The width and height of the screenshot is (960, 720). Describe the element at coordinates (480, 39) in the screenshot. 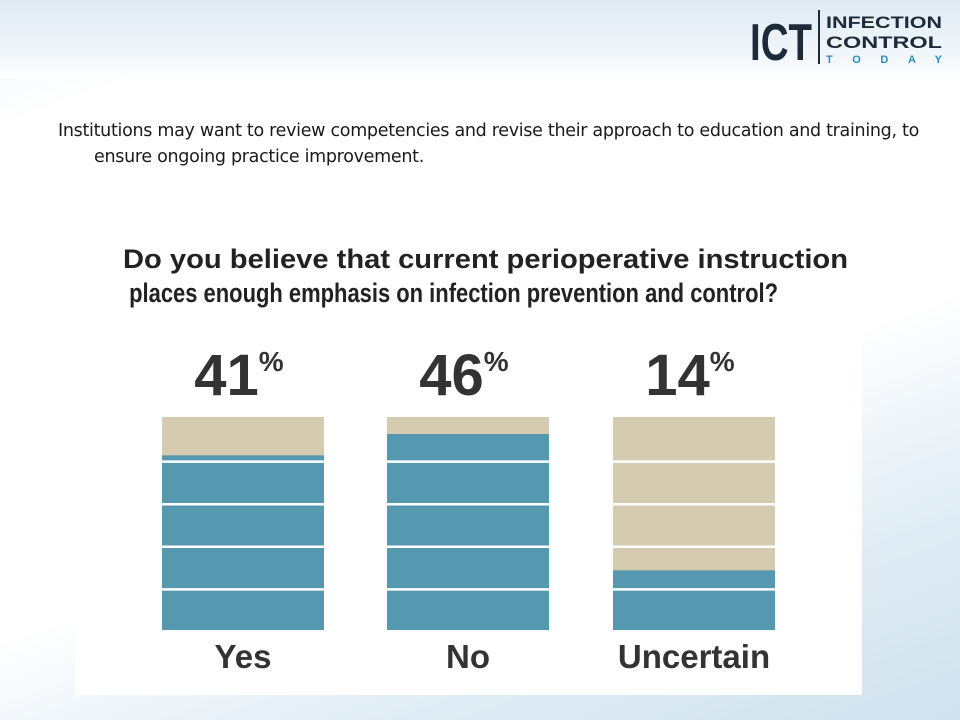

I see `header-band` at that location.